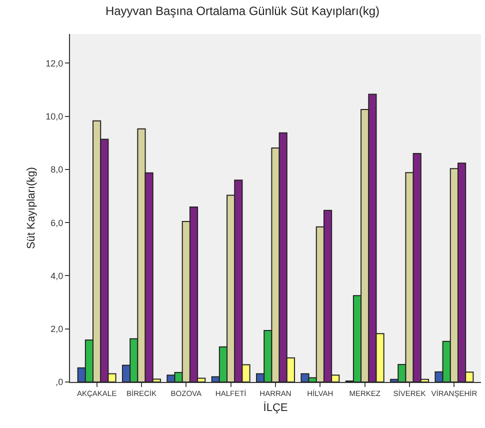 The image size is (485, 428). What do you see at coordinates (60, 382) in the screenshot?
I see `y-tick-label: ,0` at bounding box center [60, 382].